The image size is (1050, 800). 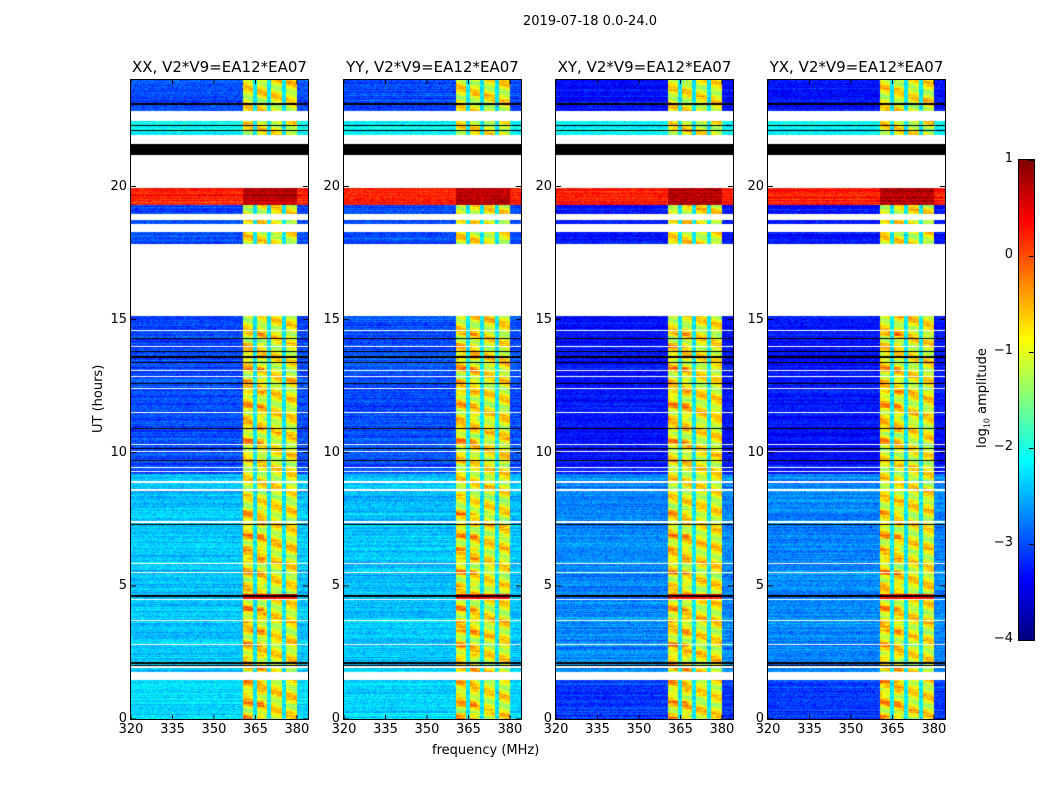 What do you see at coordinates (644, 67) in the screenshot?
I see `panel-title: XY, V2*V9=EA12*EA07` at bounding box center [644, 67].